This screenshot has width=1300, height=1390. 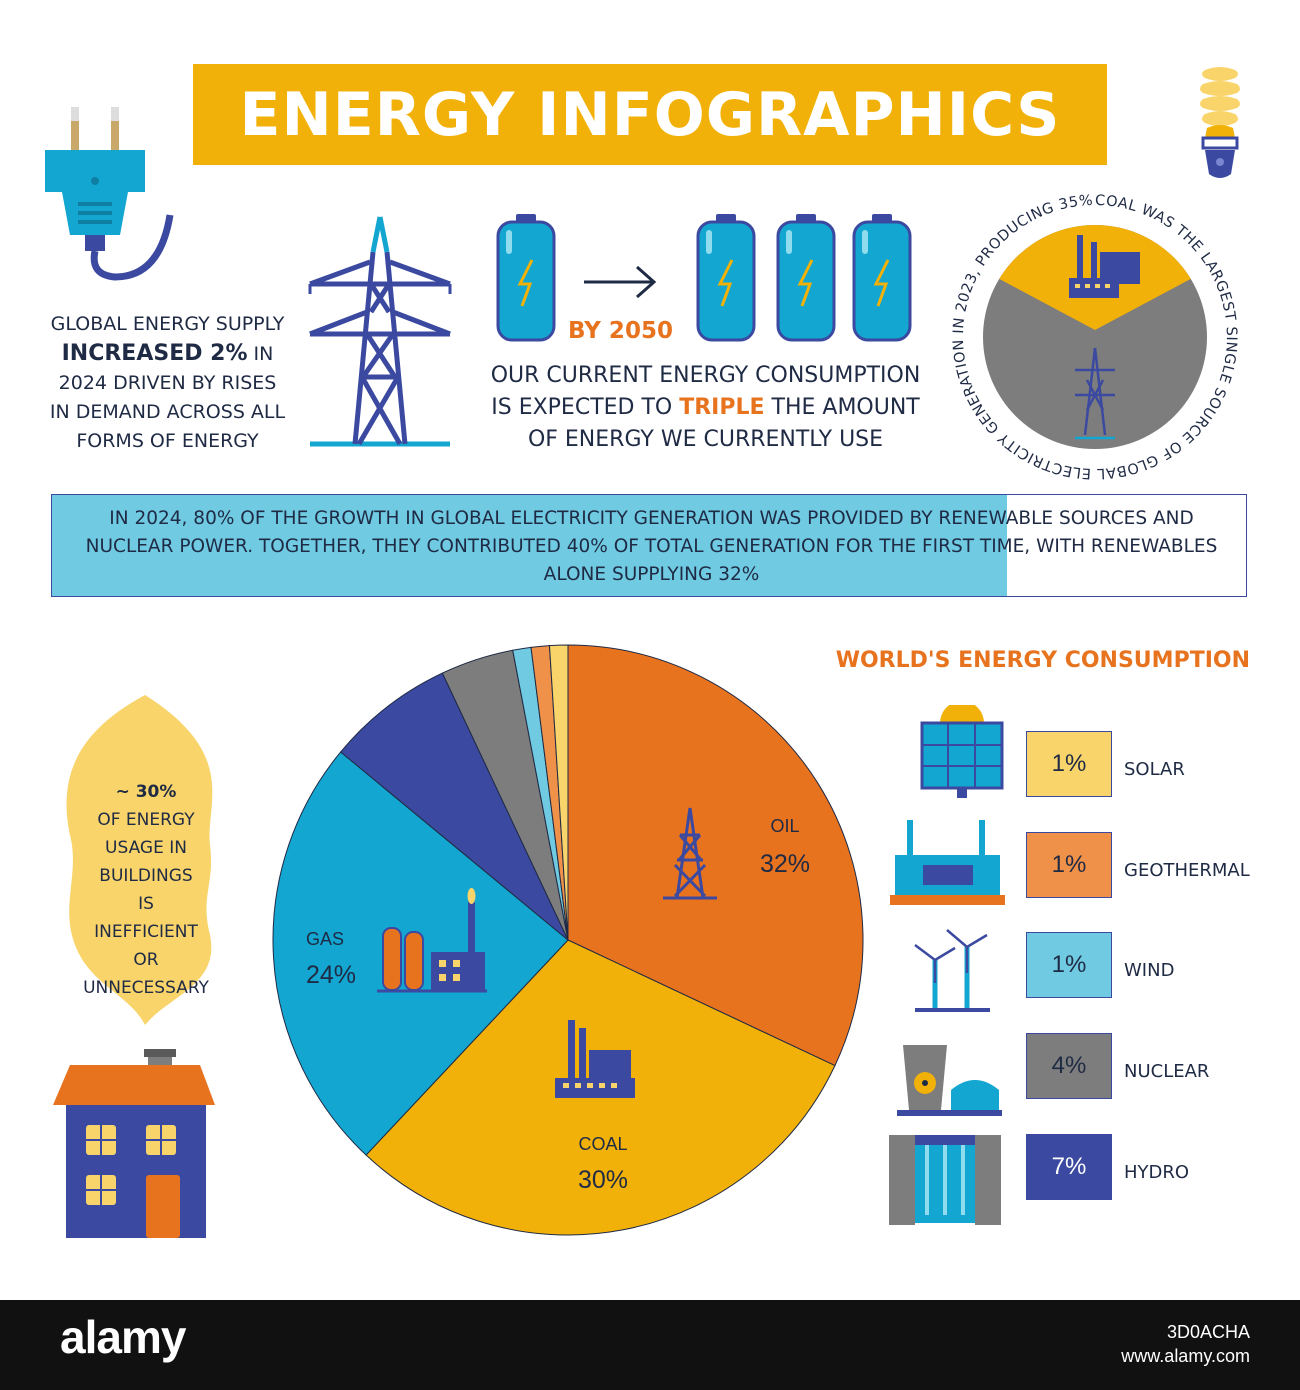 I want to click on title-banner: ENERGY INFOGRAPHICS, so click(x=650, y=114).